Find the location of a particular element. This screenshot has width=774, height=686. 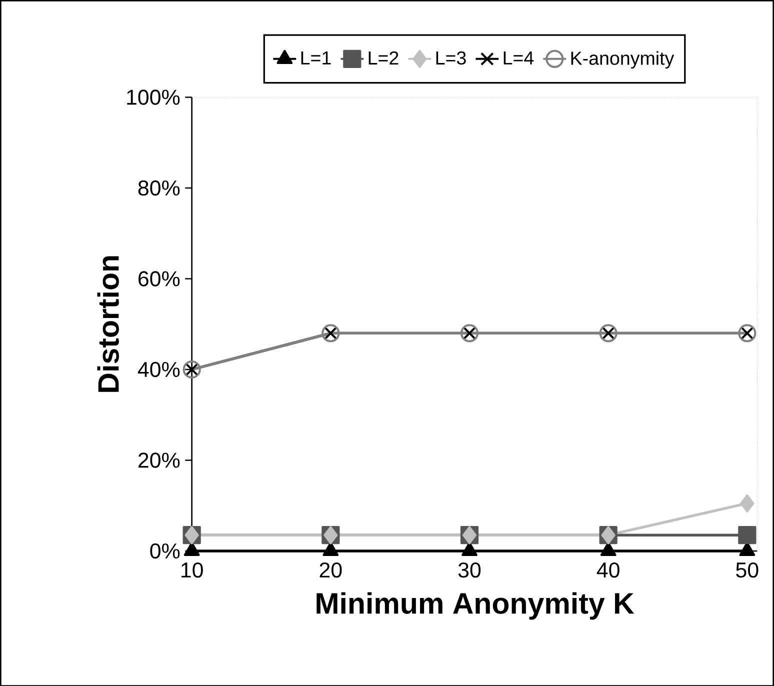

legend-label: L=1 is located at coordinates (316, 57).